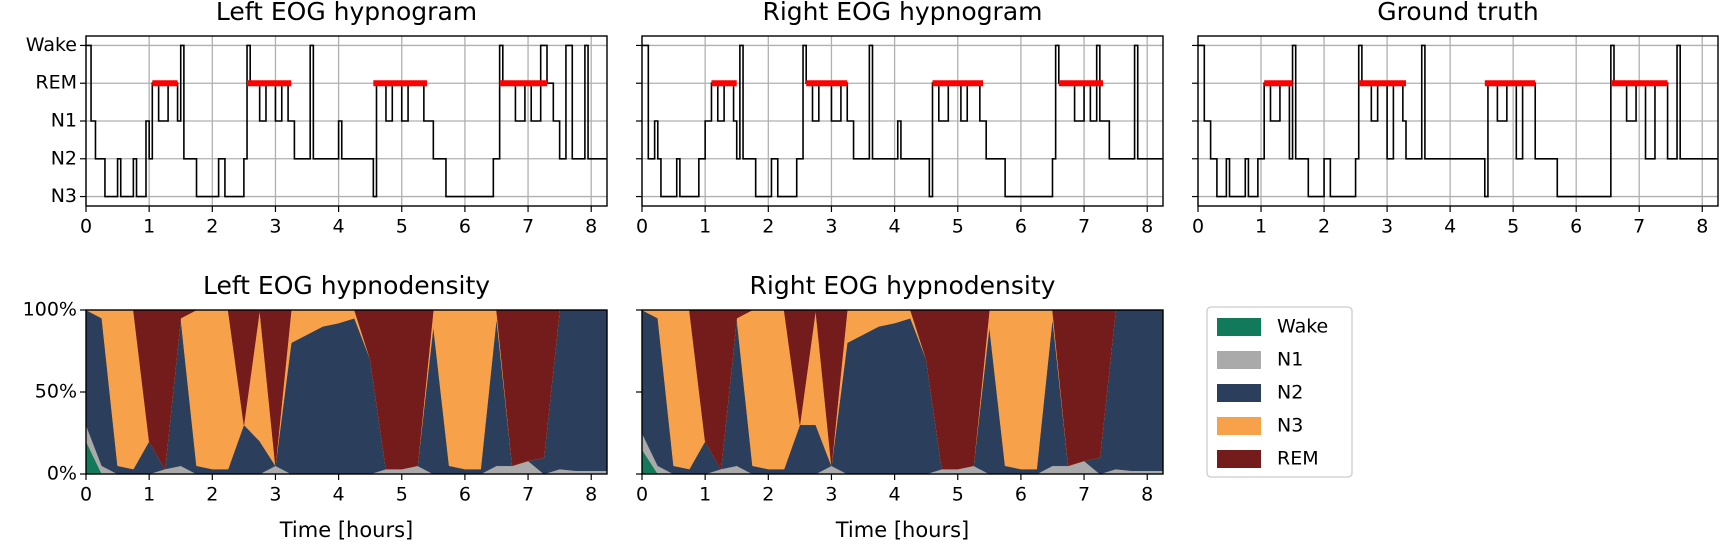 This screenshot has width=1721, height=548. What do you see at coordinates (56, 392) in the screenshot?
I see `y-tick-label: 50%` at bounding box center [56, 392].